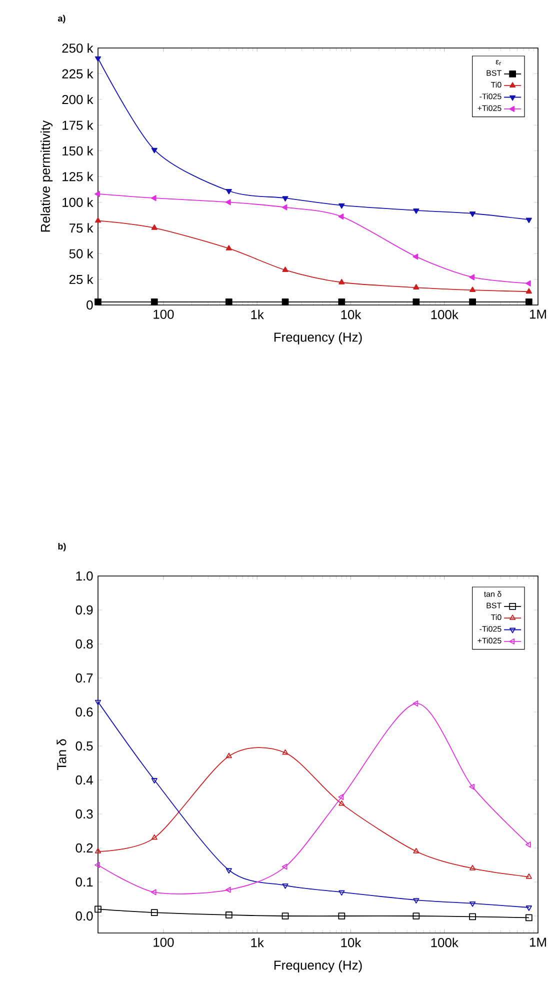 The image size is (552, 993). I want to click on y-tick-label: 125 k, so click(78, 177).